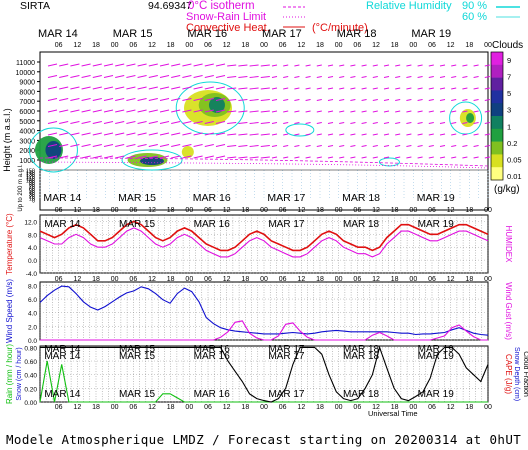 This screenshot has height=450, width=528. I want to click on y-tick-label: 3000, so click(27, 141).